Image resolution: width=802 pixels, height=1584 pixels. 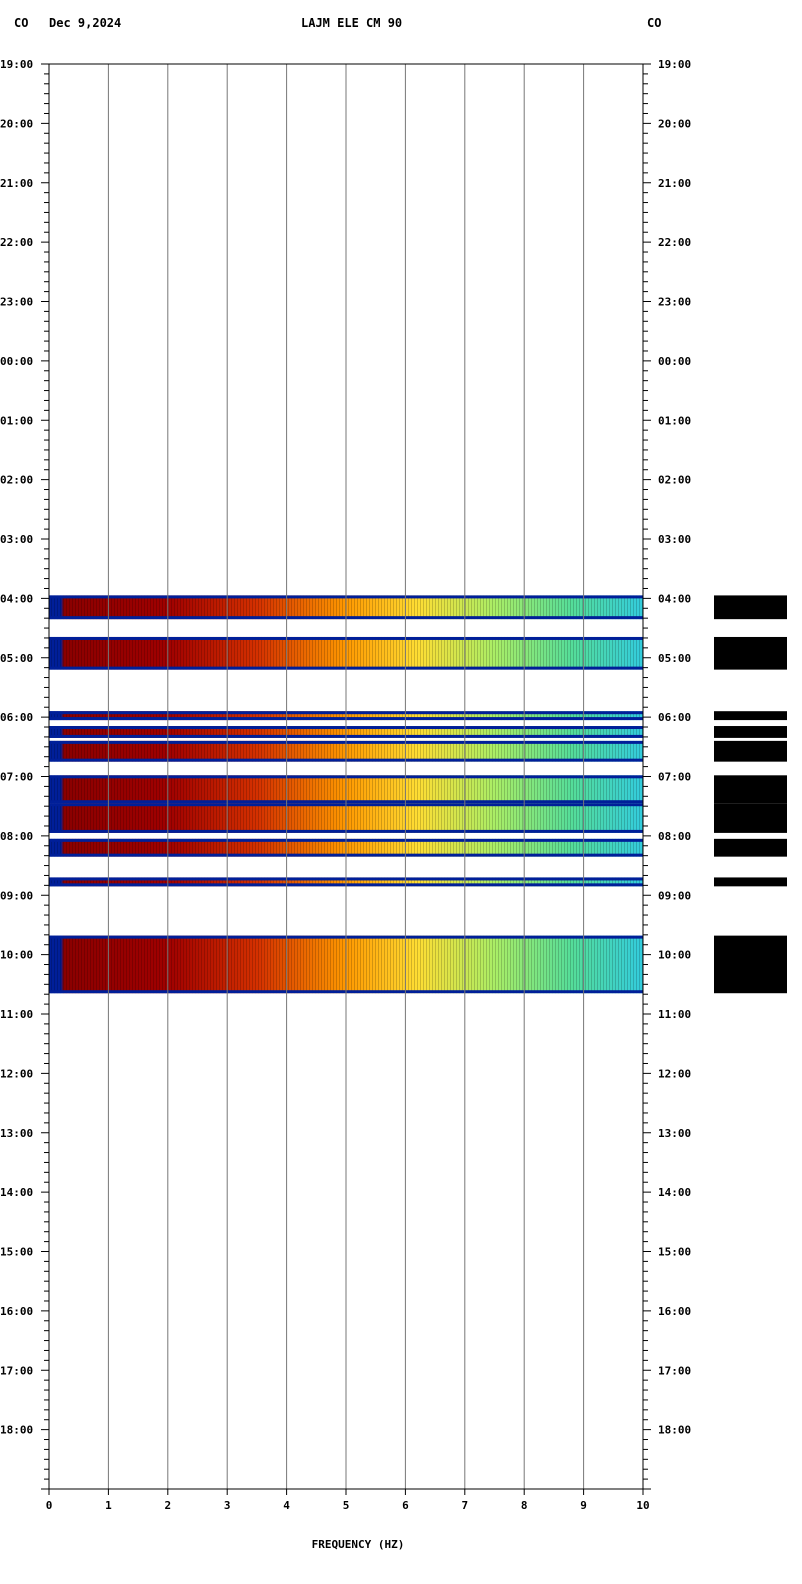 I want to click on x-axis-label: FREQUENCY (HZ), so click(x=358, y=1544).